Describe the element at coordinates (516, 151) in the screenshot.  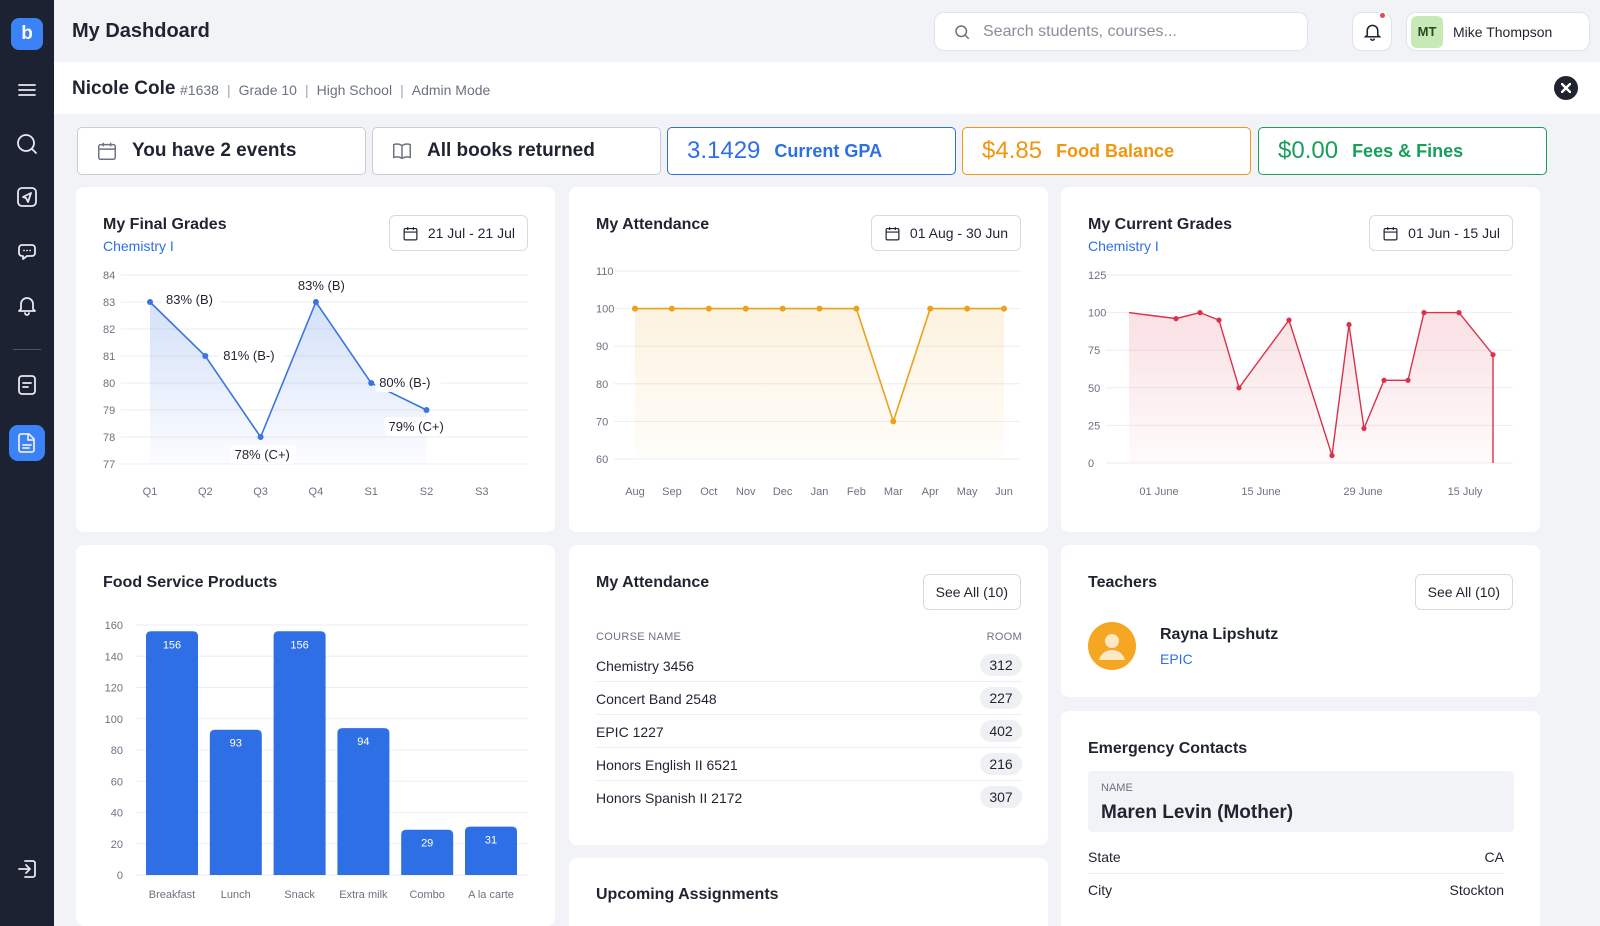
I see `books-card: All books returned` at that location.